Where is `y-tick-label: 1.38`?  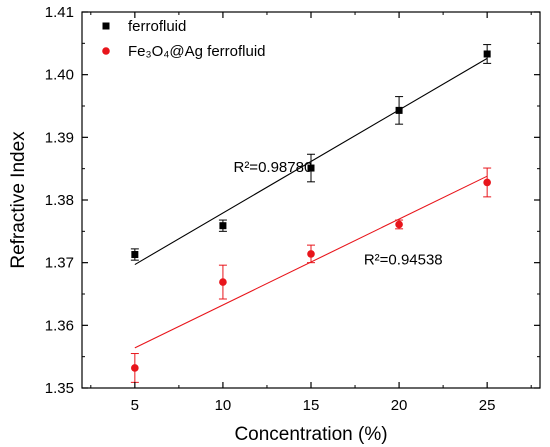 y-tick-label: 1.38 is located at coordinates (59, 200).